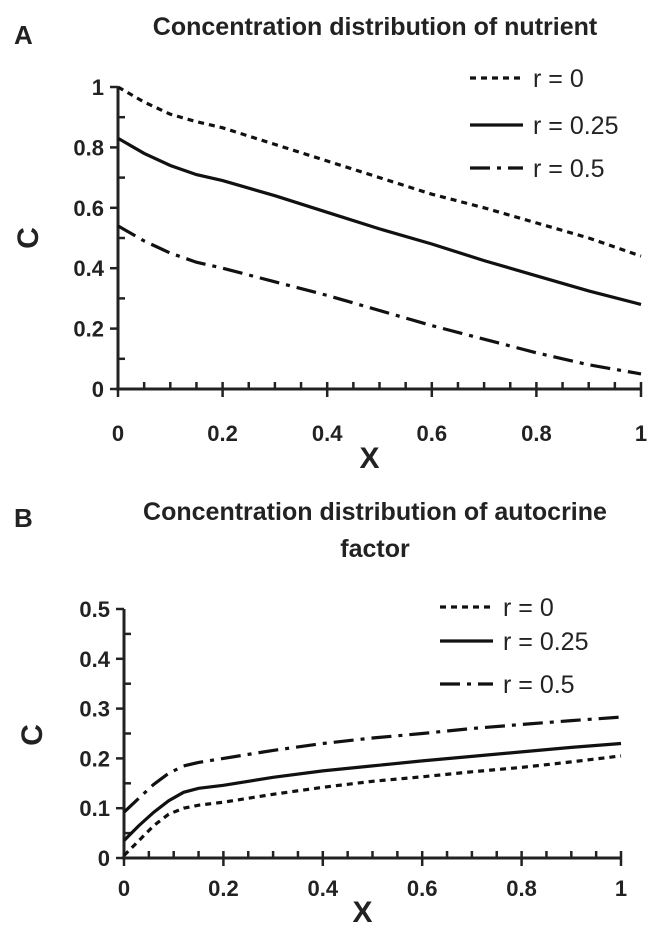  Describe the element at coordinates (375, 27) in the screenshot. I see `chart-title: Concentration distribution of nutrient` at that location.